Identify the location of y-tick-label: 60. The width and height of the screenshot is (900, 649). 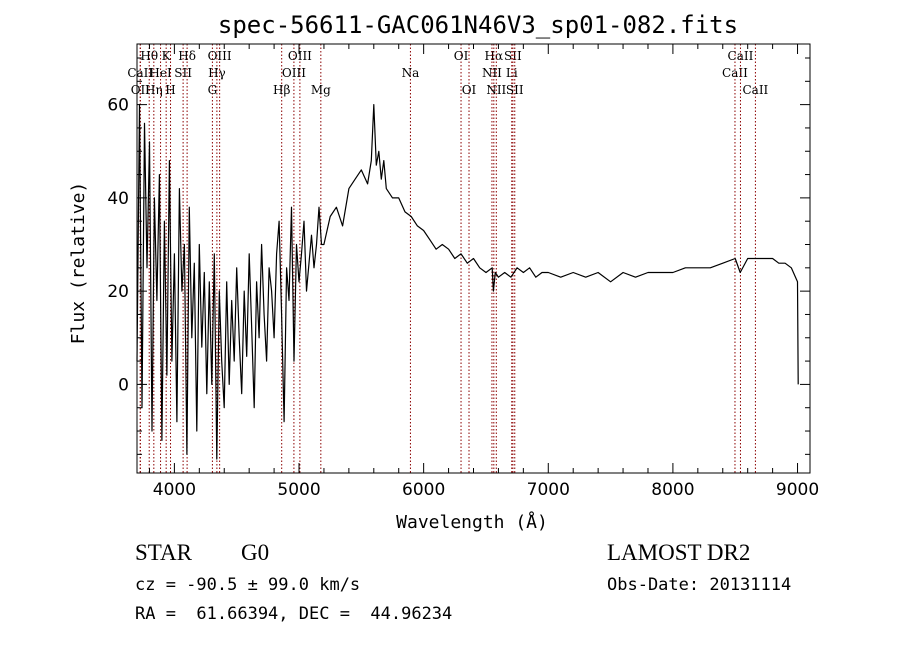
(118, 106).